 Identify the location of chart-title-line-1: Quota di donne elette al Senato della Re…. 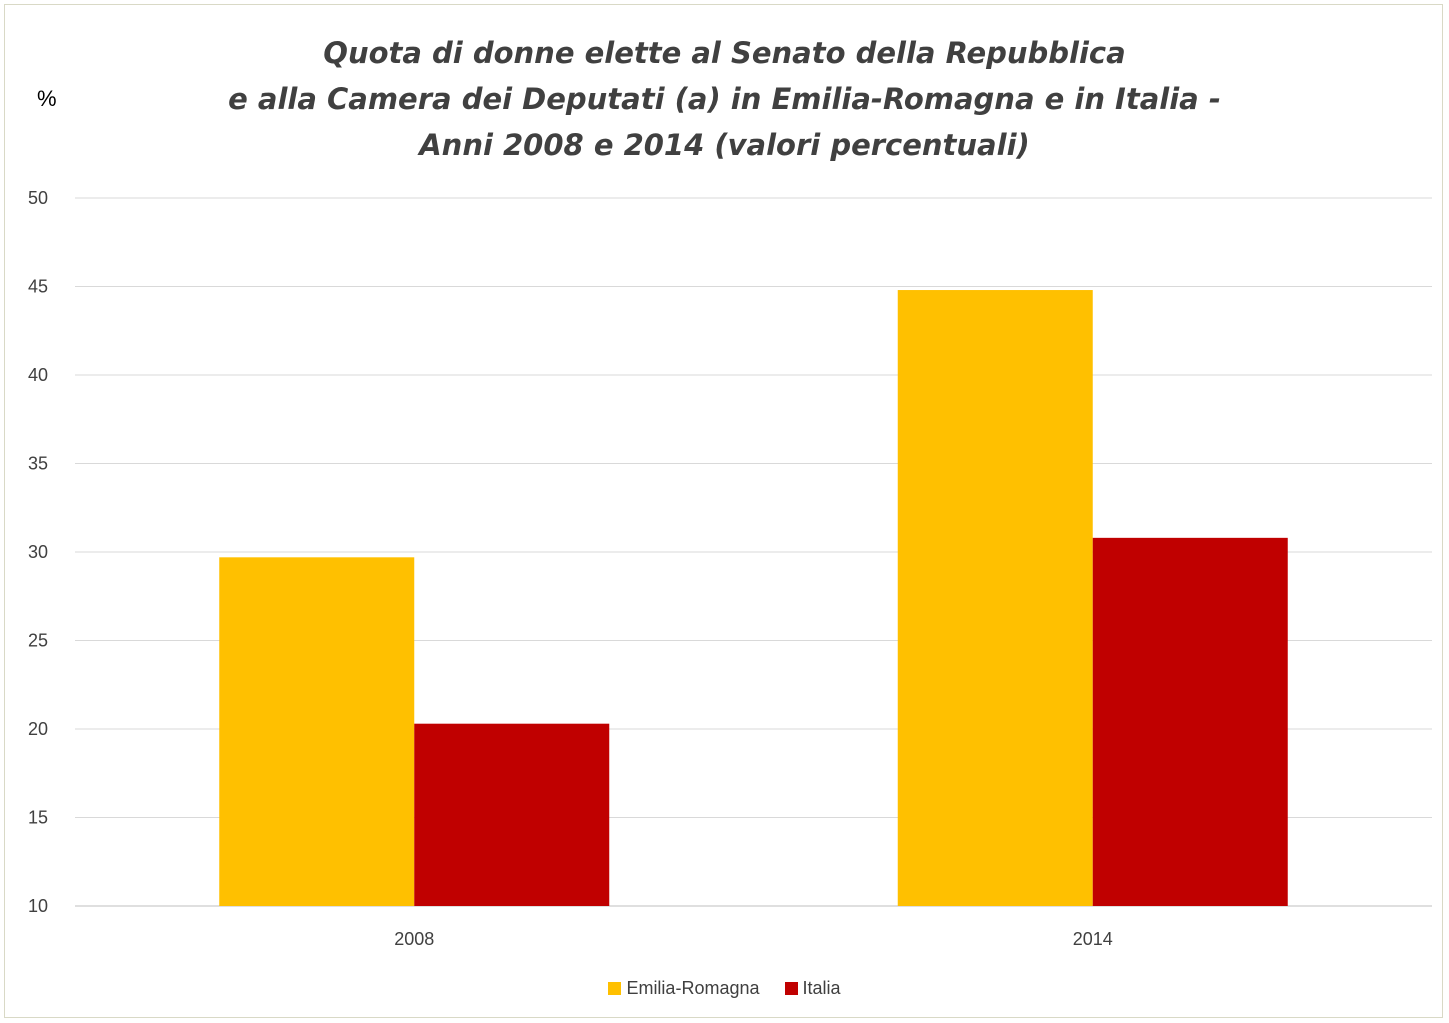
(724, 53).